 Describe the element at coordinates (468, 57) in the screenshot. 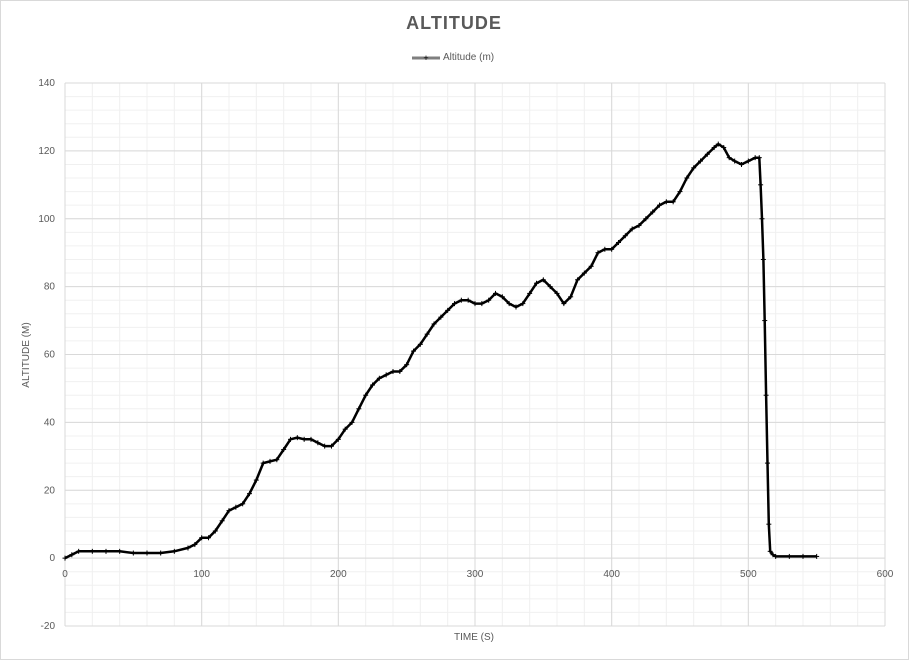

I see `legend-label: Altitude (m)` at that location.